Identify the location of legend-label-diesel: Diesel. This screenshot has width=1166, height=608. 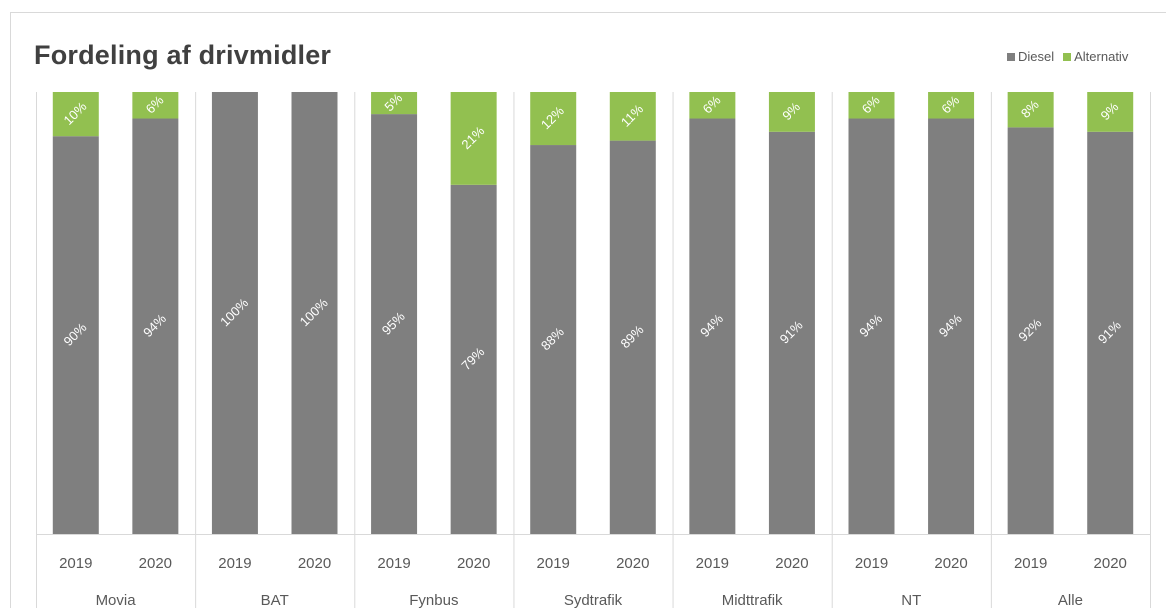
(1036, 56).